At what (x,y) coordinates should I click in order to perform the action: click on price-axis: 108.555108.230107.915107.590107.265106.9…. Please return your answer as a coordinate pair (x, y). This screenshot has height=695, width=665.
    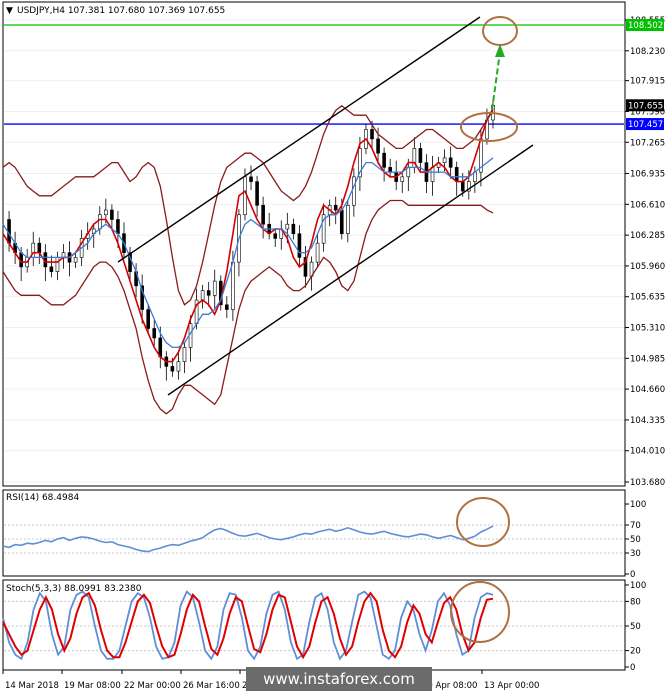
    Looking at the image, I should click on (645, 252).